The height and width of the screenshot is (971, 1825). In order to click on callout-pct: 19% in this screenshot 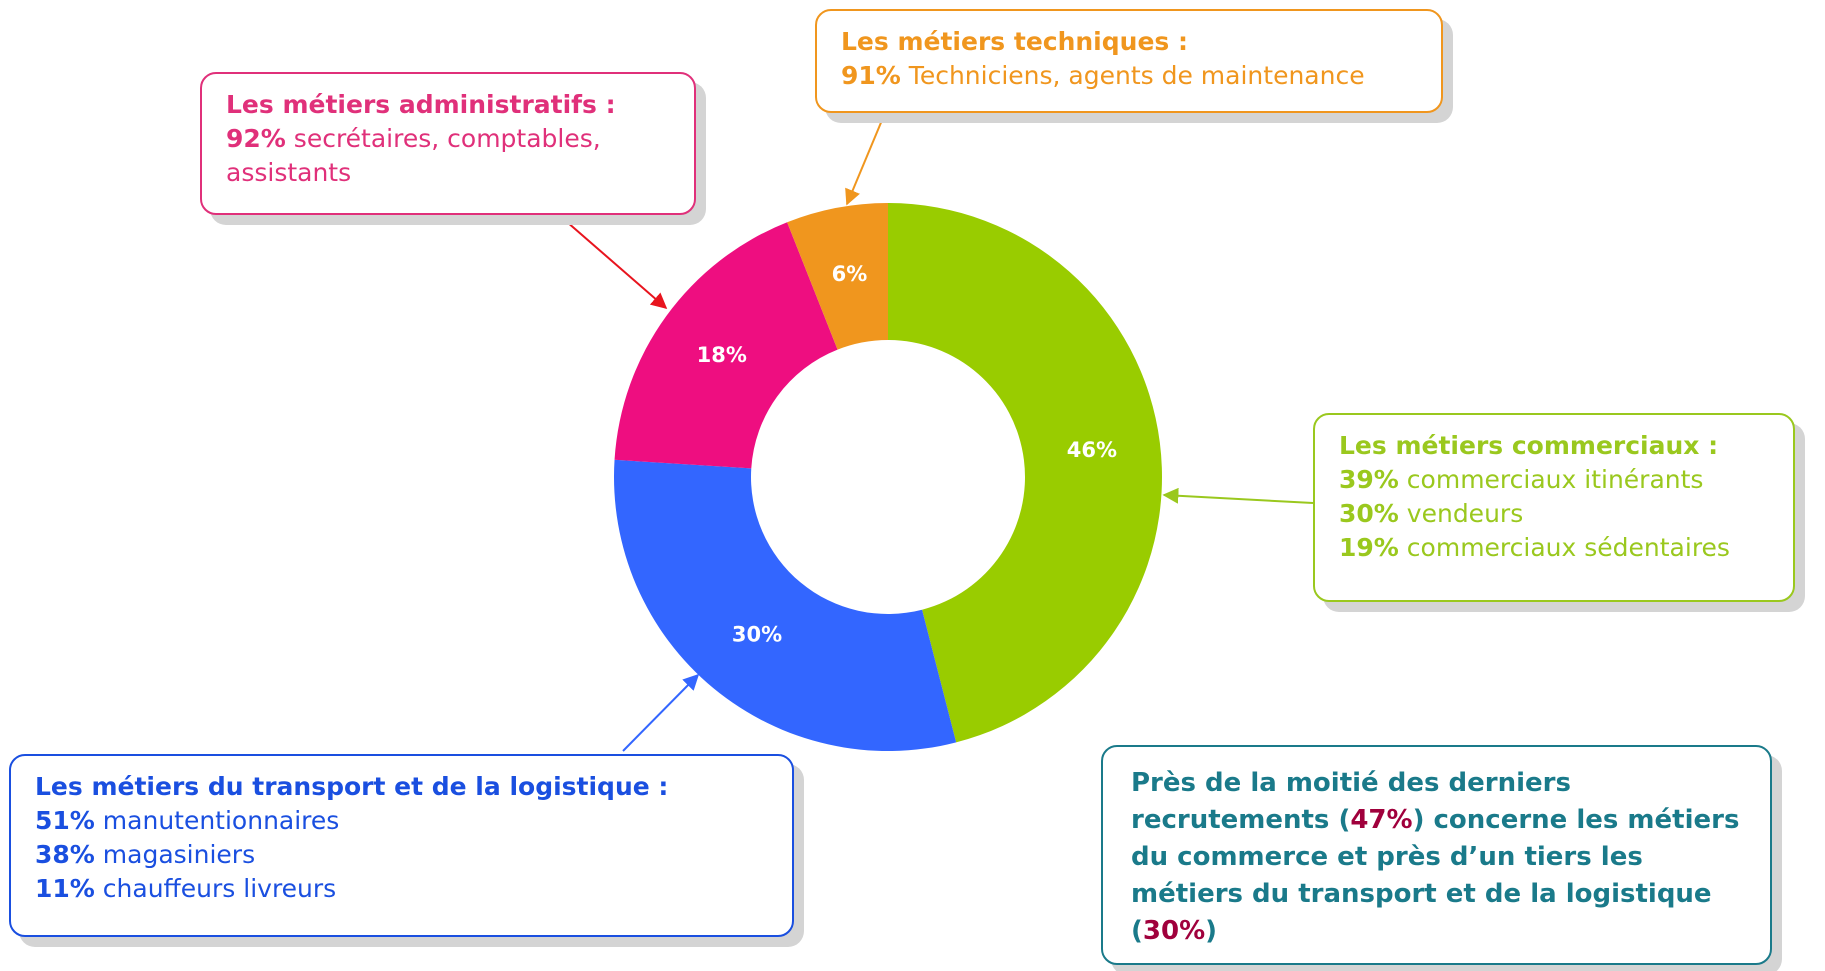, I will do `click(1369, 547)`.